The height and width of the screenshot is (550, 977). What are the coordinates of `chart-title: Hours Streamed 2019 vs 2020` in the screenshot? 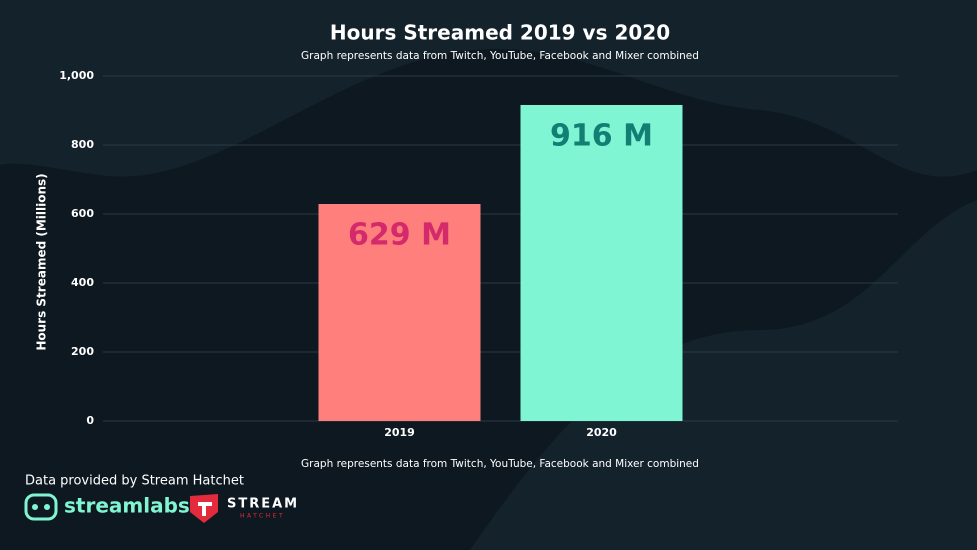 It's located at (500, 33).